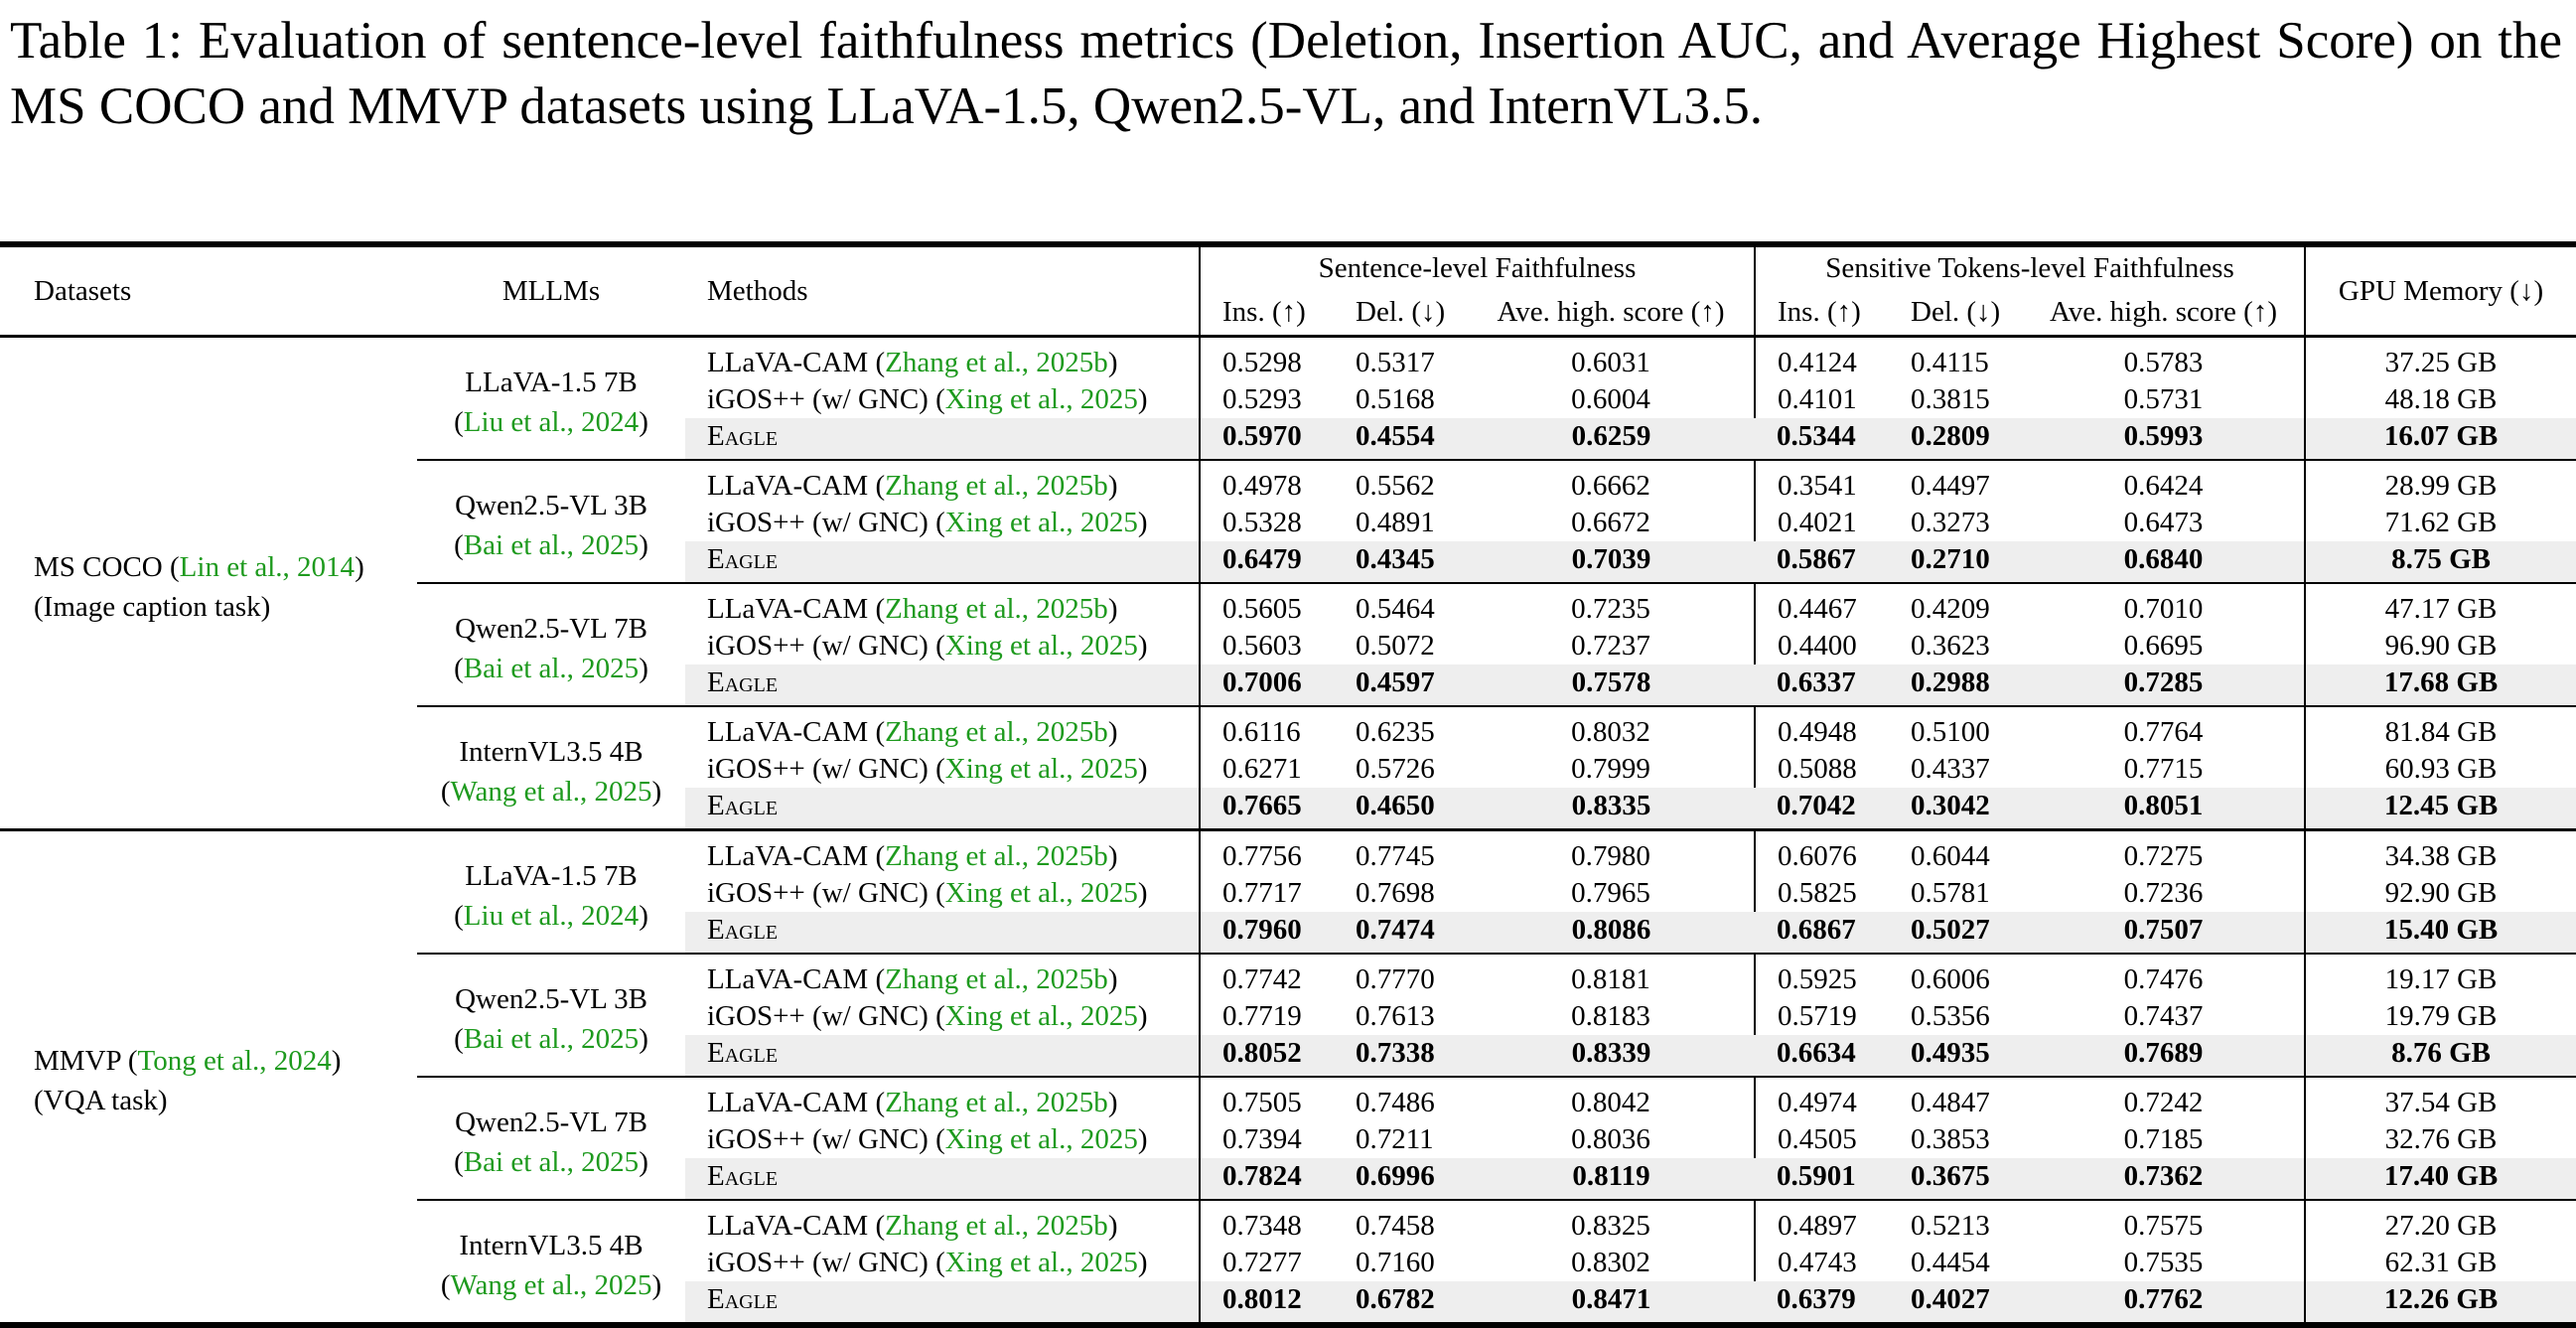 This screenshot has height=1328, width=2576. I want to click on tokens-ins: 0.6379, so click(1822, 1304).